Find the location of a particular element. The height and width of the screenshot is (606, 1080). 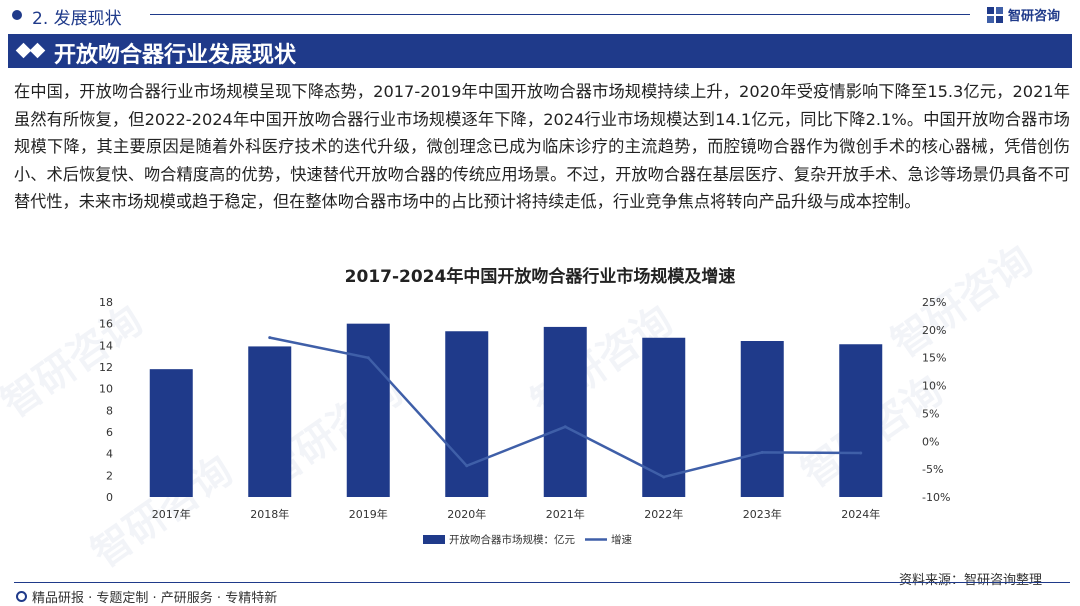

bar-2024年 is located at coordinates (861, 420).